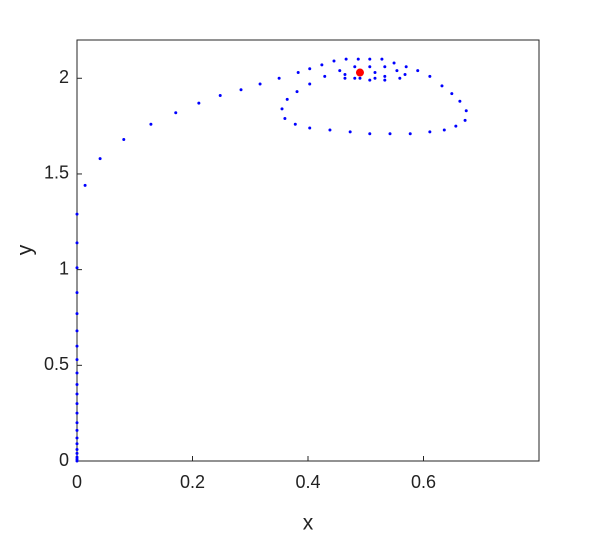 Image resolution: width=594 pixels, height=545 pixels. What do you see at coordinates (77, 482) in the screenshot?
I see `x-tick-label: 0` at bounding box center [77, 482].